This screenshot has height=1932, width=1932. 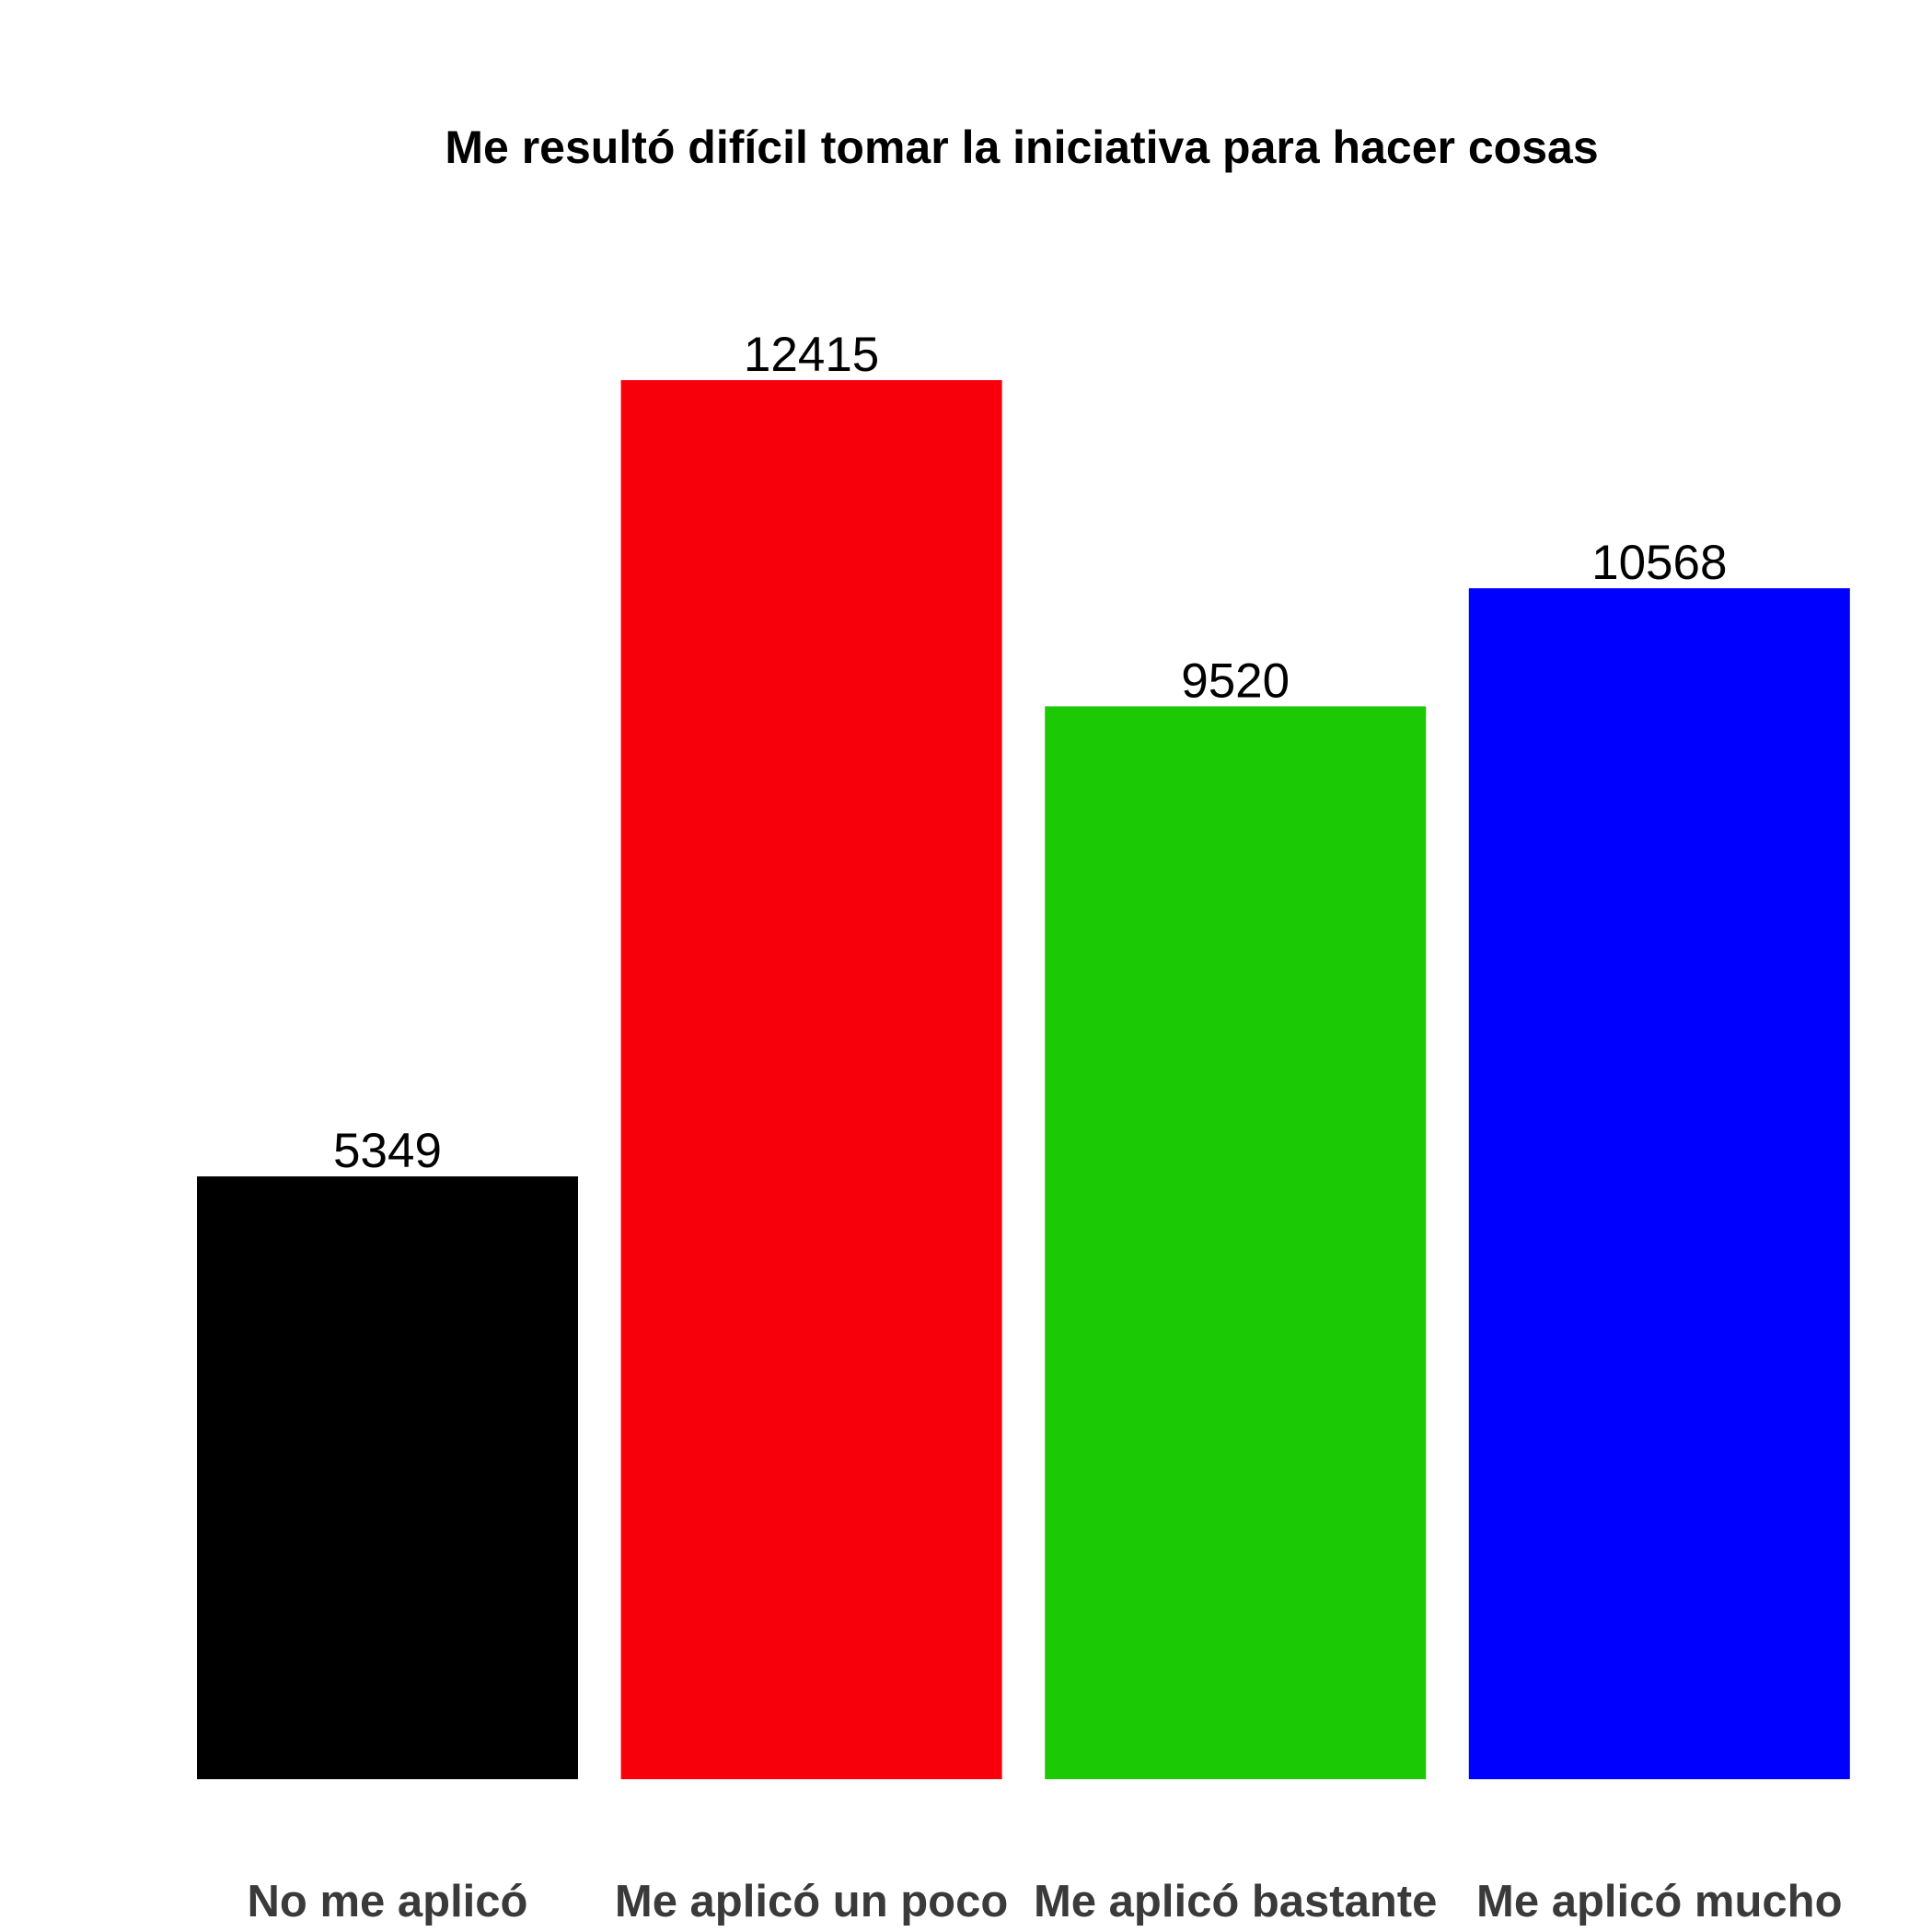 What do you see at coordinates (811, 355) in the screenshot?
I see `bar-value-label: 12415` at bounding box center [811, 355].